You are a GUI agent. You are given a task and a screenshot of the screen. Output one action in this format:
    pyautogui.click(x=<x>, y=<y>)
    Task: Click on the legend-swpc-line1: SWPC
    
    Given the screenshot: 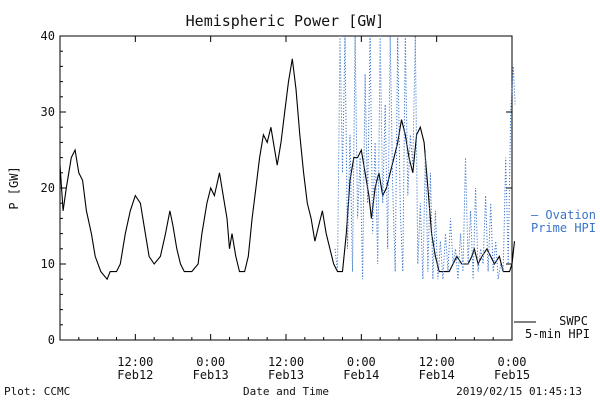 What is the action you would take?
    pyautogui.click(x=573, y=321)
    